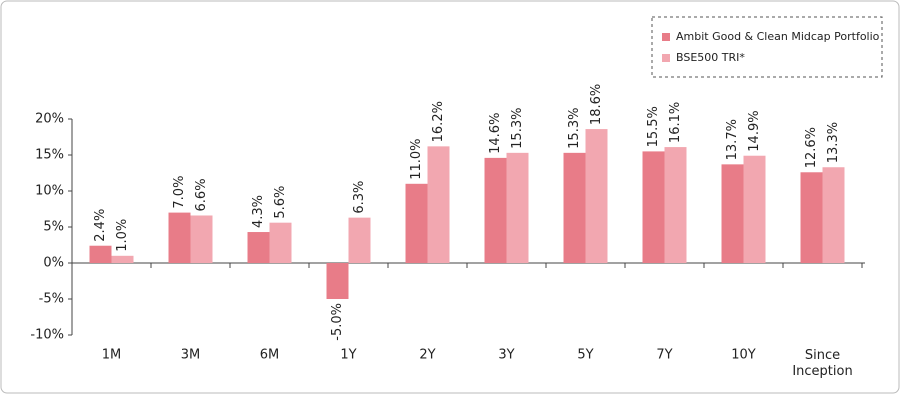 The width and height of the screenshot is (900, 401). Describe the element at coordinates (778, 36) in the screenshot. I see `legend-label: Ambit Good & Clean Midcap Portfolio` at that location.